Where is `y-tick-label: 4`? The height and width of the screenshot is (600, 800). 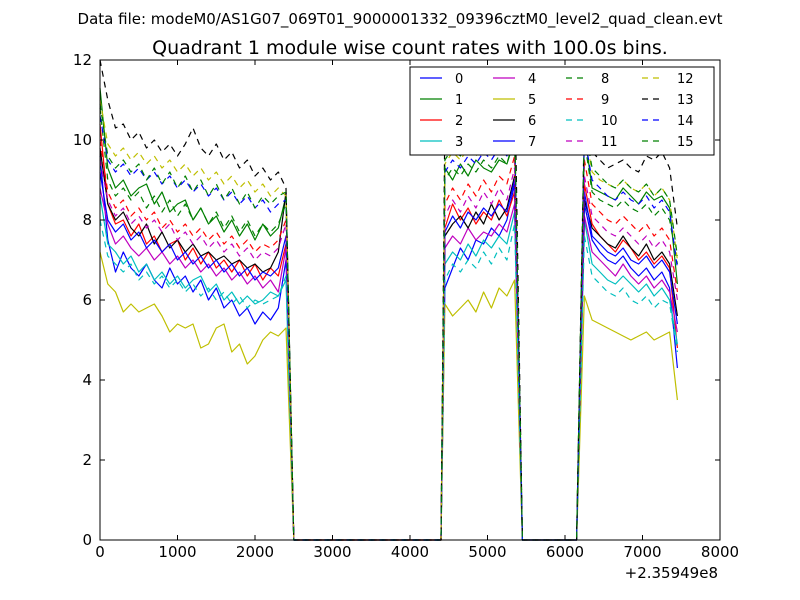 y-tick-label: 4 is located at coordinates (87, 380).